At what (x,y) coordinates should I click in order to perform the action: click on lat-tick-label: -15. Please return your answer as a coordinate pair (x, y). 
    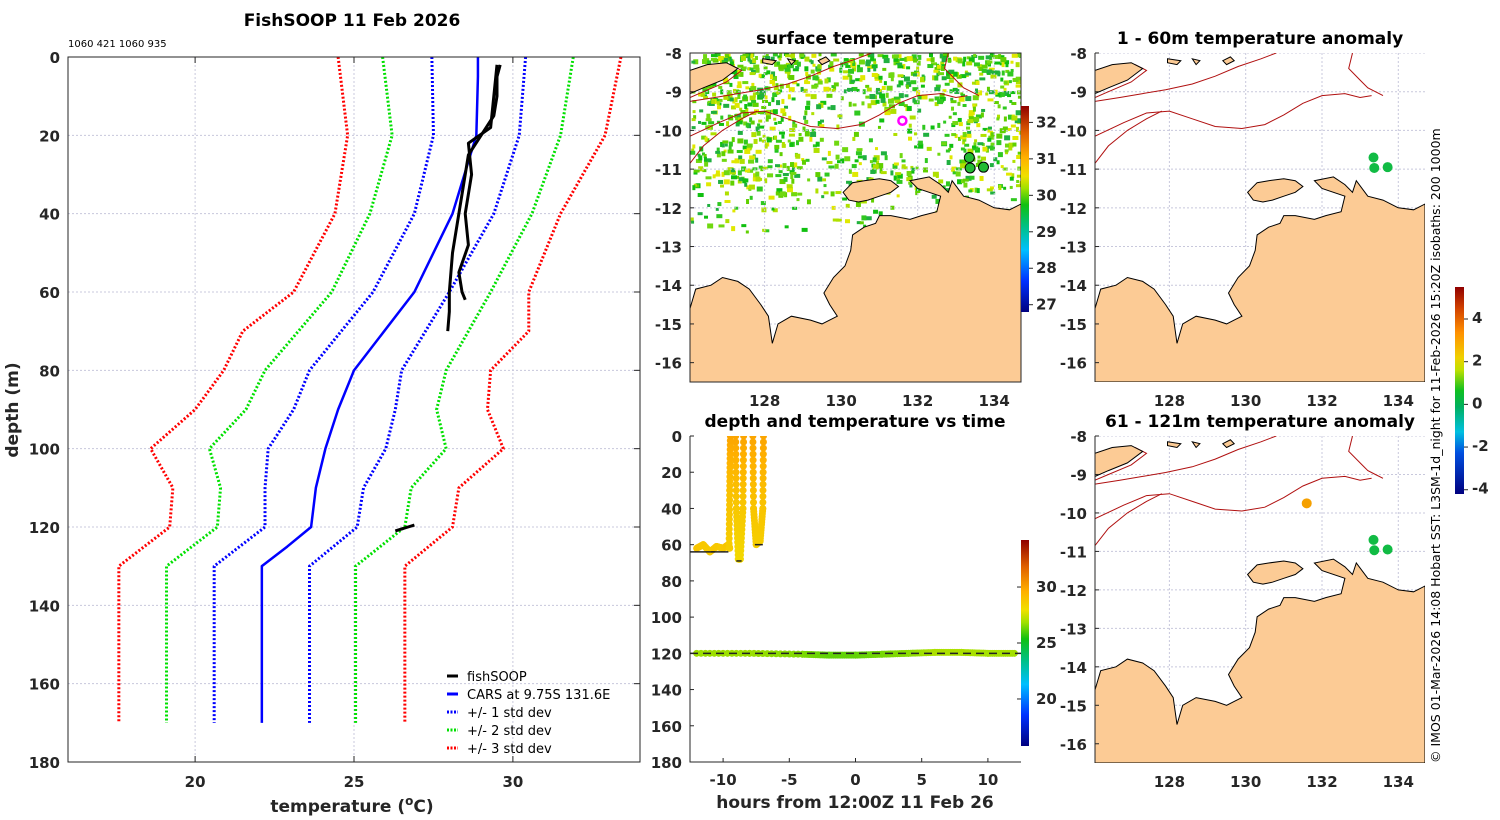
    Looking at the image, I should click on (1073, 706).